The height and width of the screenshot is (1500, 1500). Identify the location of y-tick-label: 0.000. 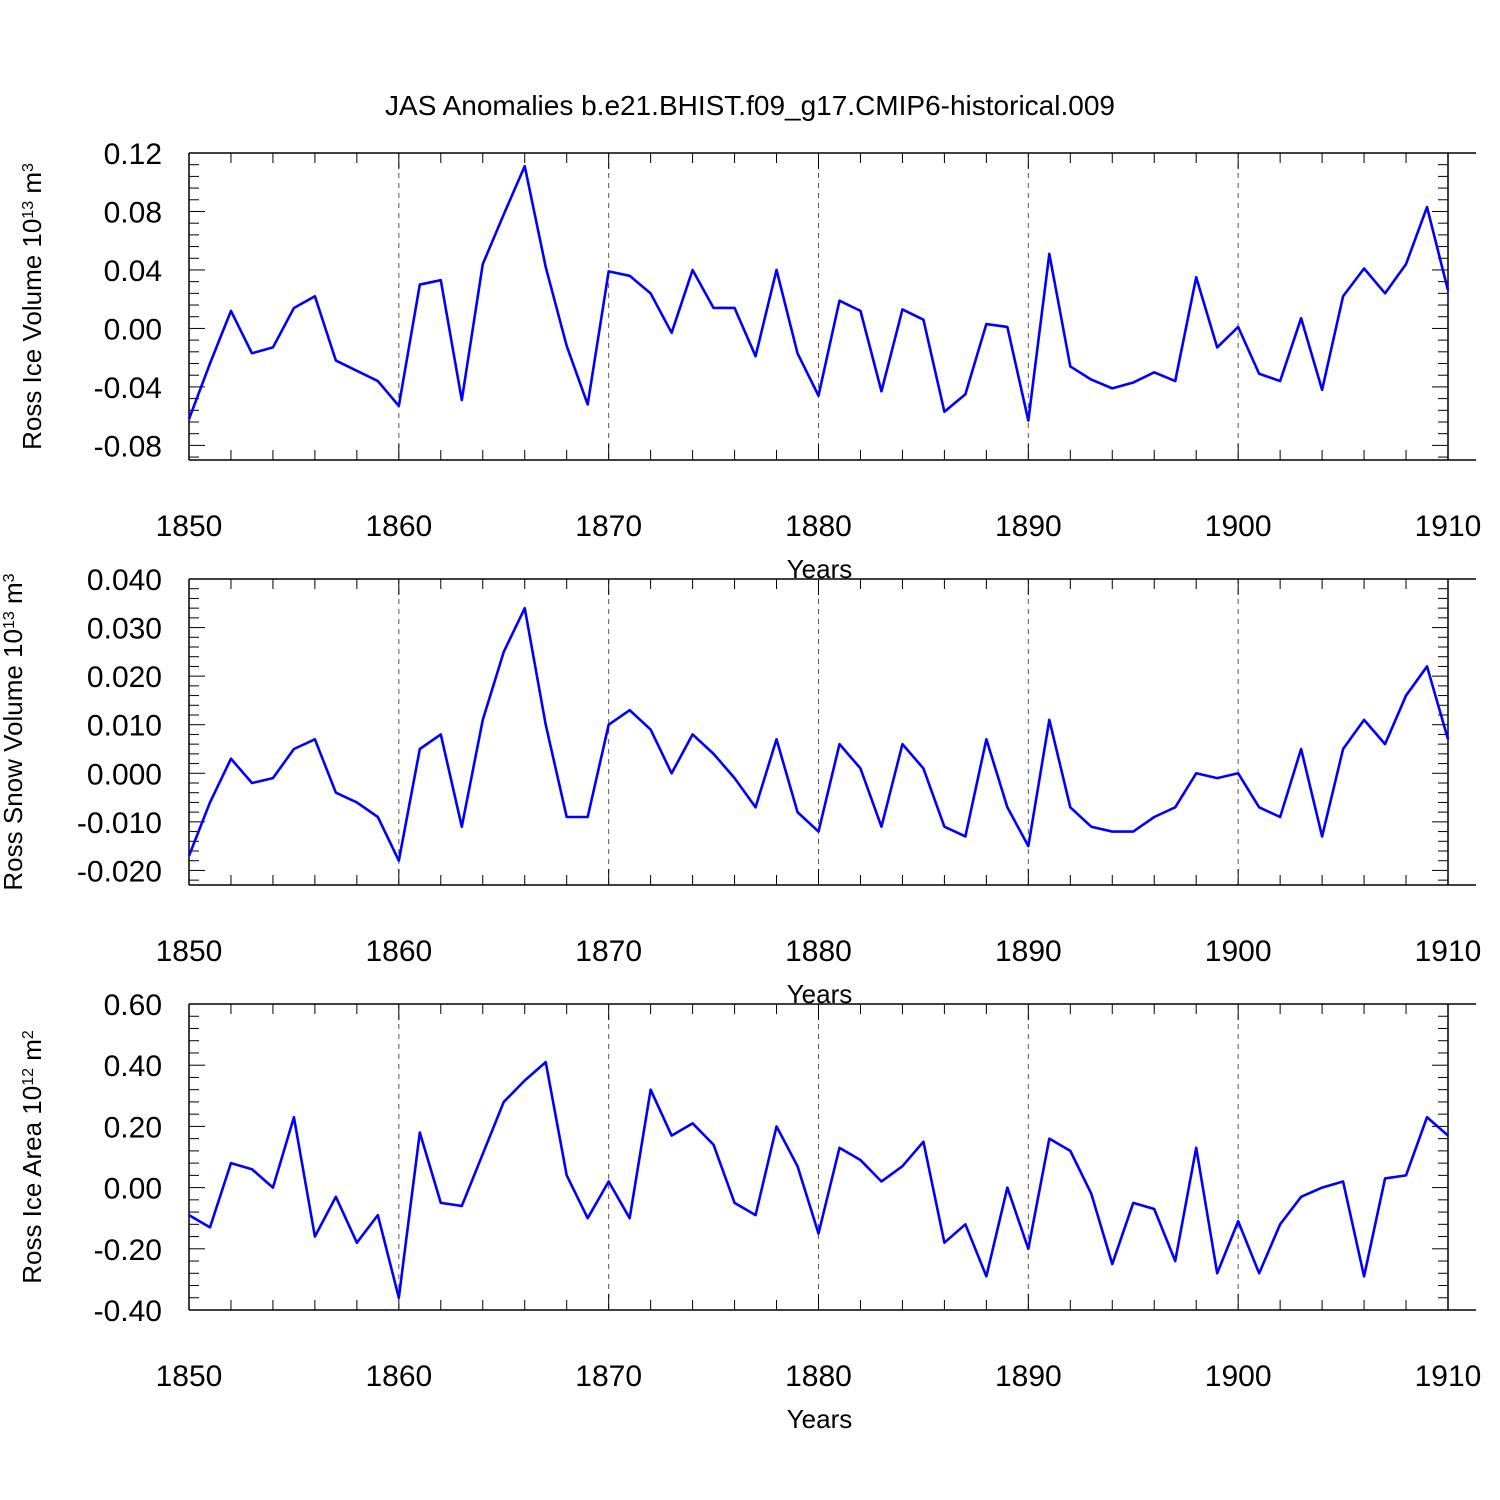
(124, 774).